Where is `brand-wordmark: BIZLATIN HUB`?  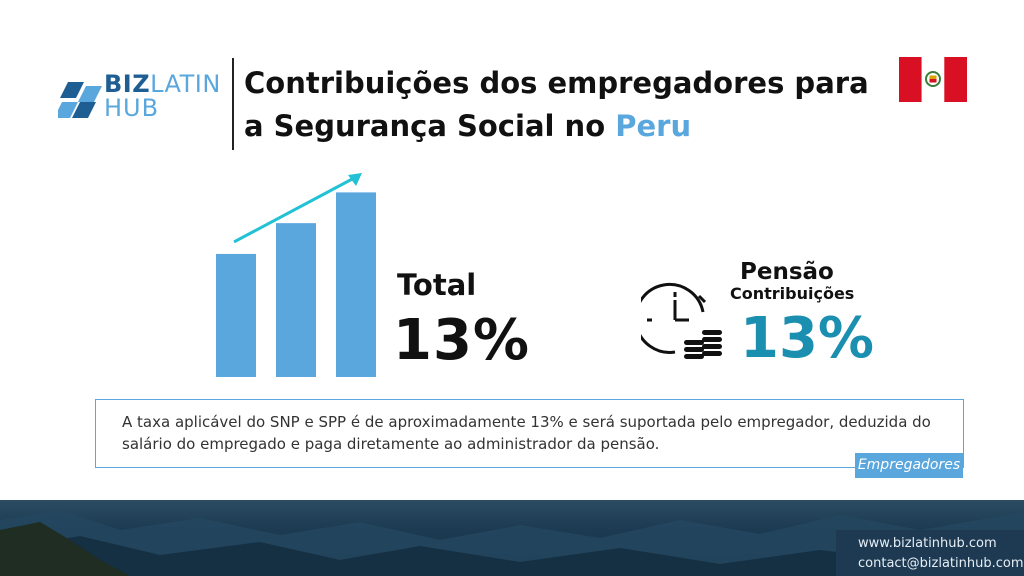 brand-wordmark: BIZLATIN HUB is located at coordinates (162, 96).